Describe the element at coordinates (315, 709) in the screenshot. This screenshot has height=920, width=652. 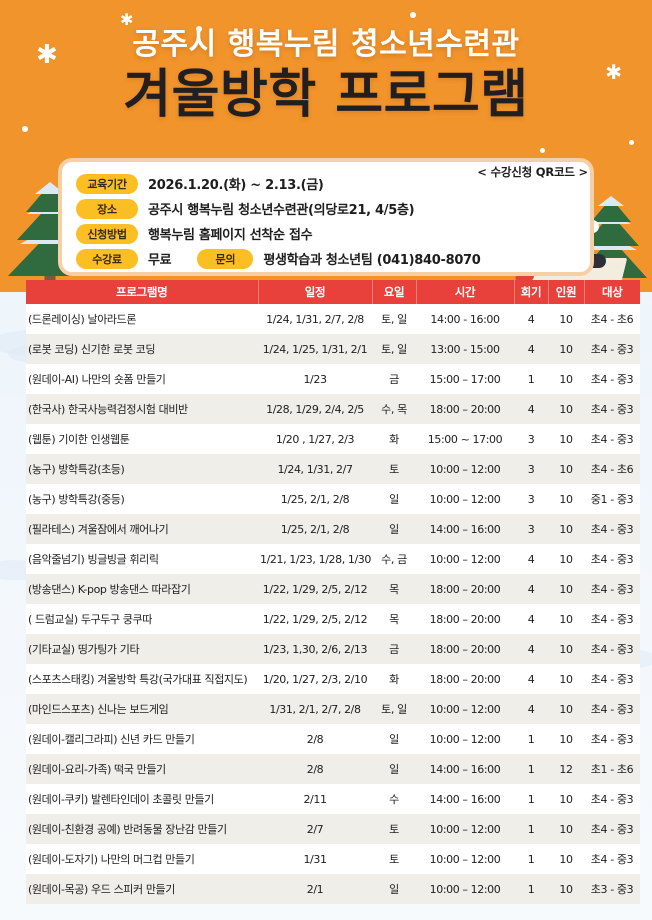
I see `program-dates: 1/31, 2/1, 2/7, 2/8` at that location.